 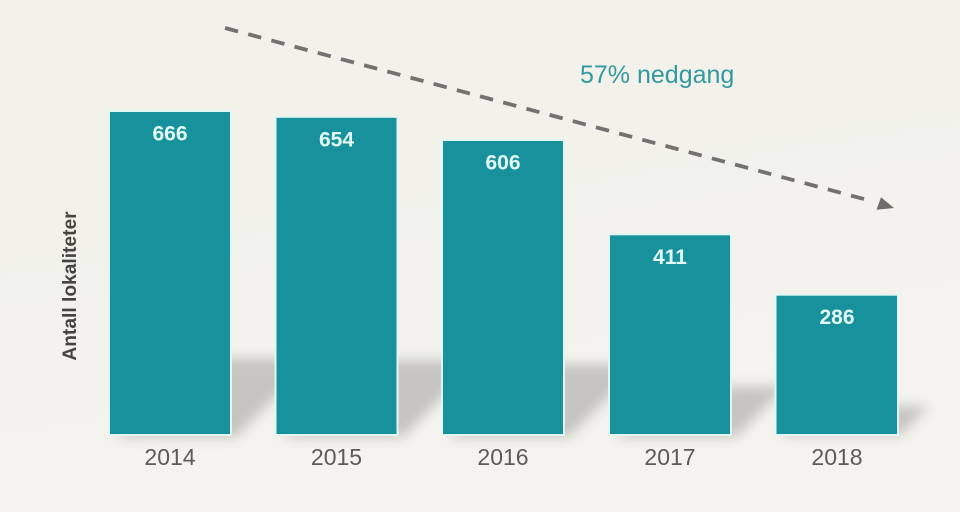 What do you see at coordinates (669, 457) in the screenshot?
I see `svg-text: 2017` at bounding box center [669, 457].